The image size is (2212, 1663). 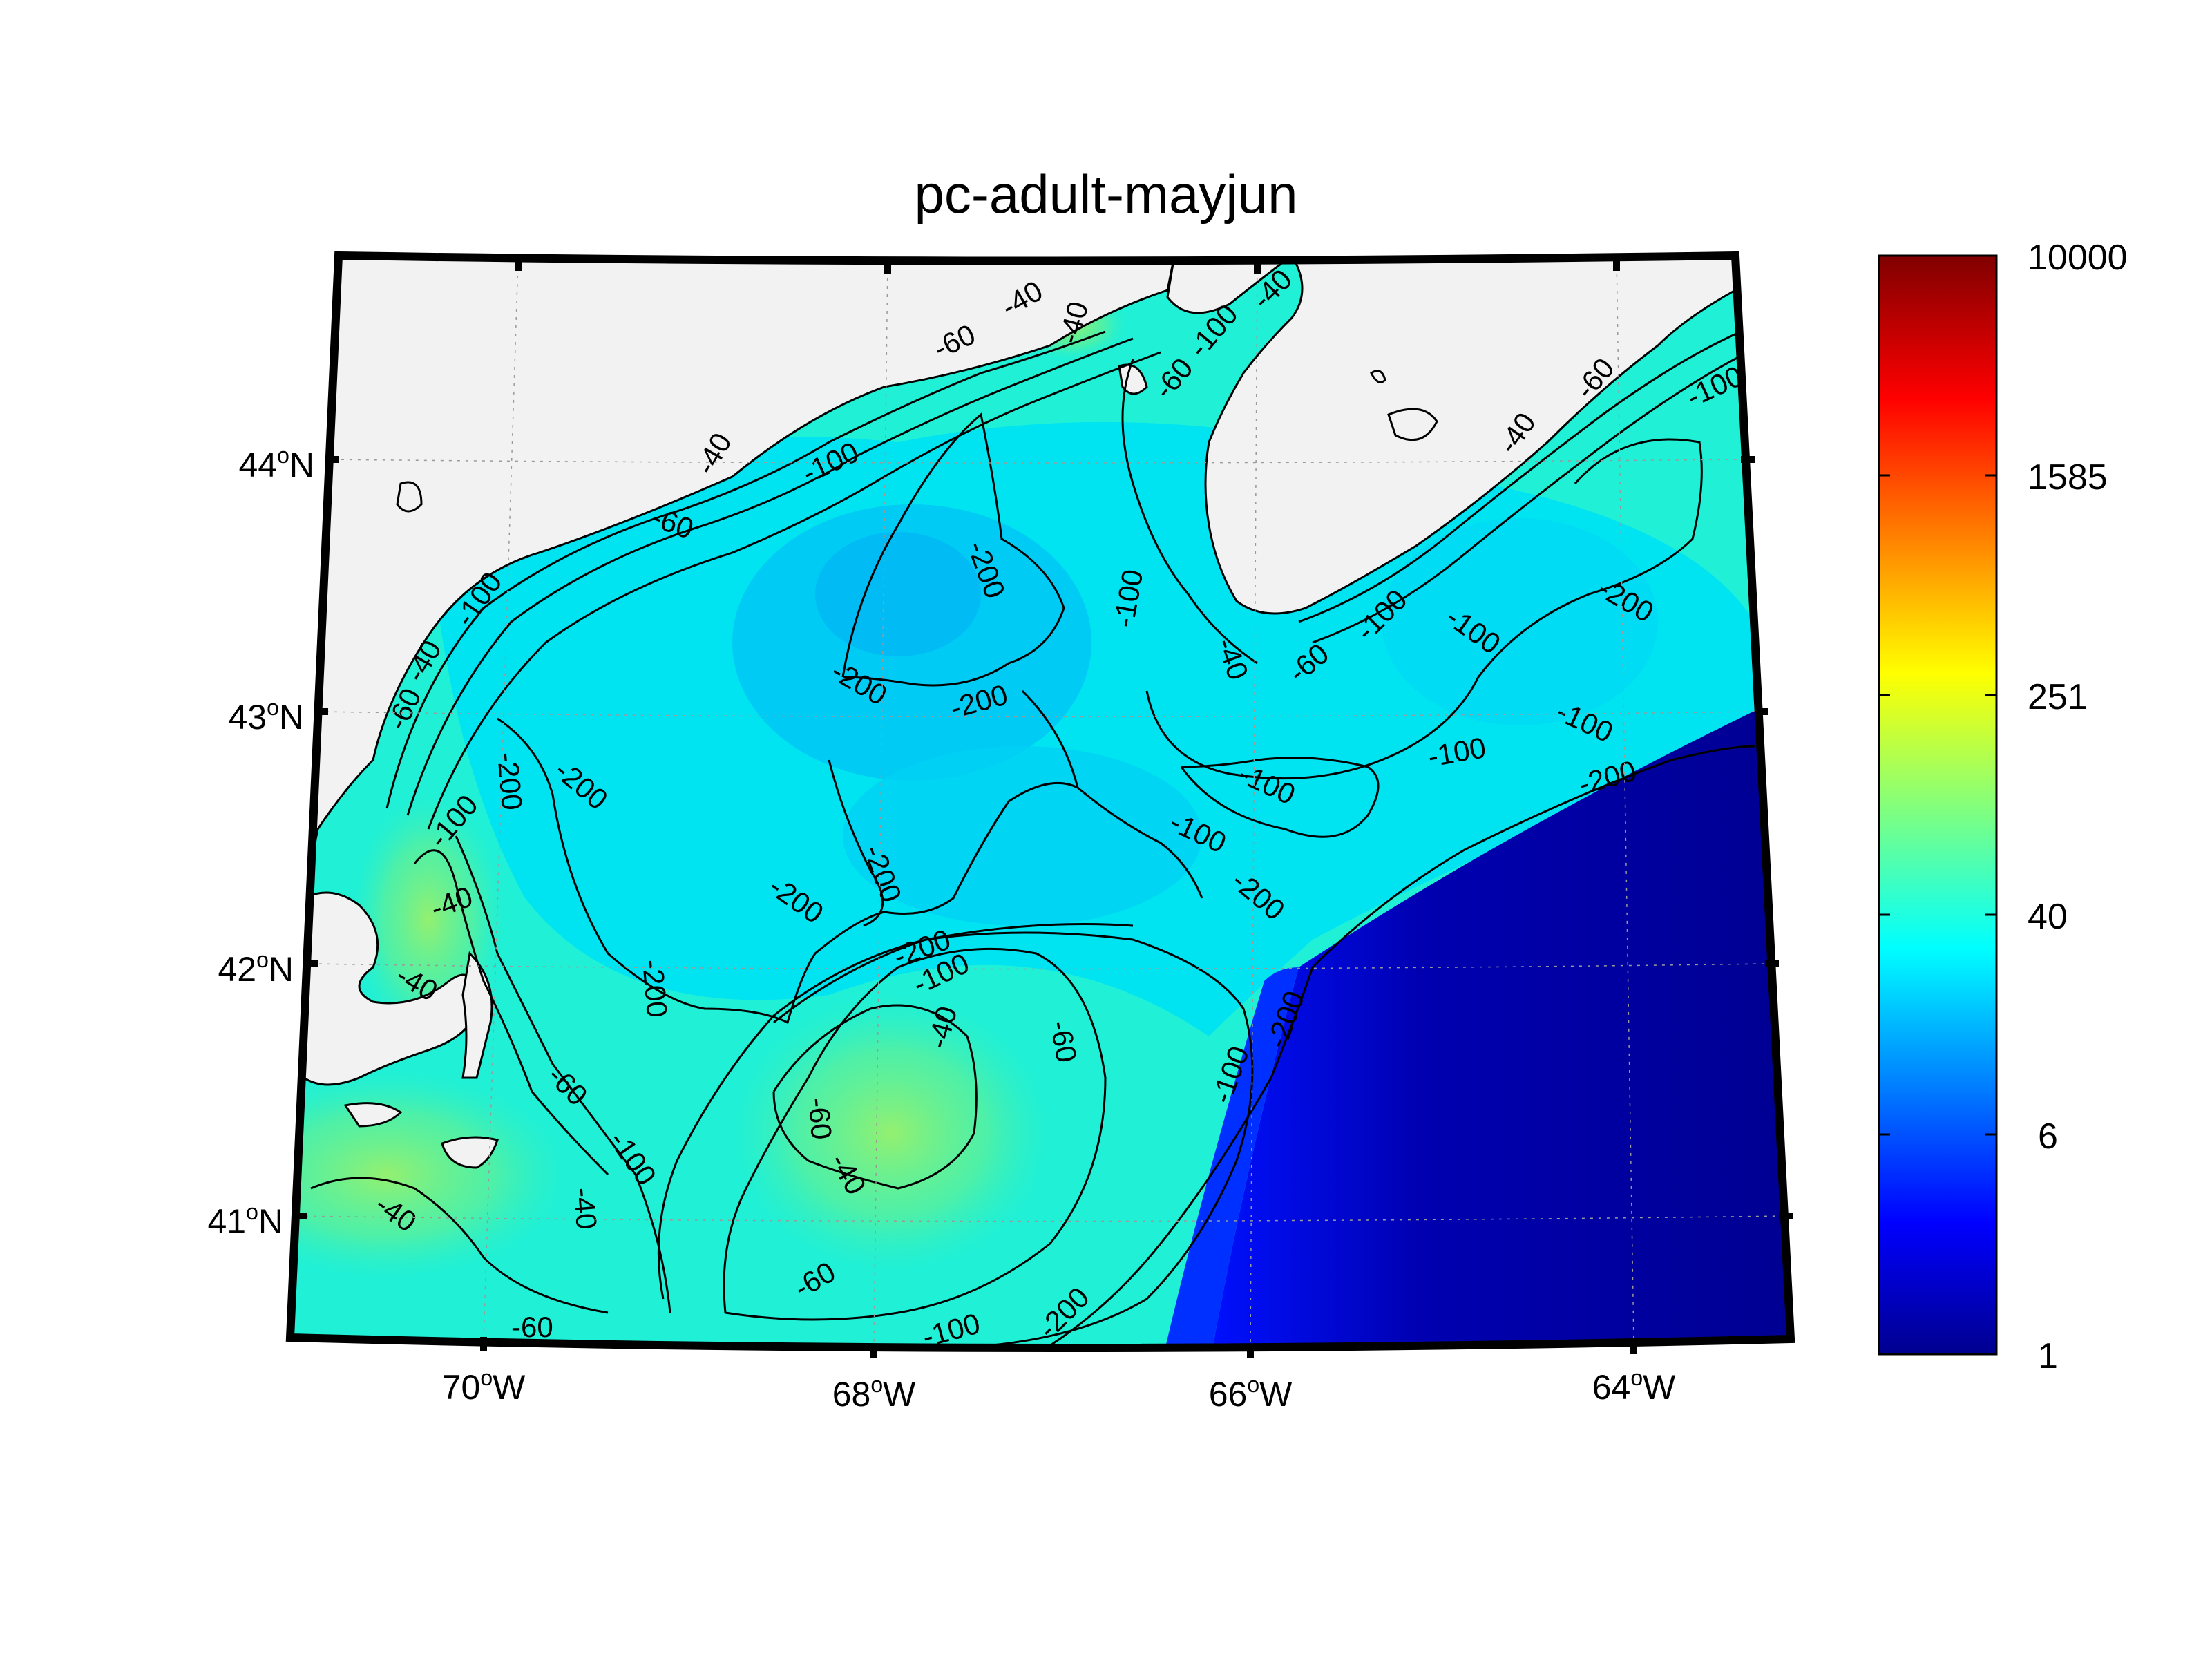 What do you see at coordinates (1106, 194) in the screenshot?
I see `map-title: pc-adult-mayjun` at bounding box center [1106, 194].